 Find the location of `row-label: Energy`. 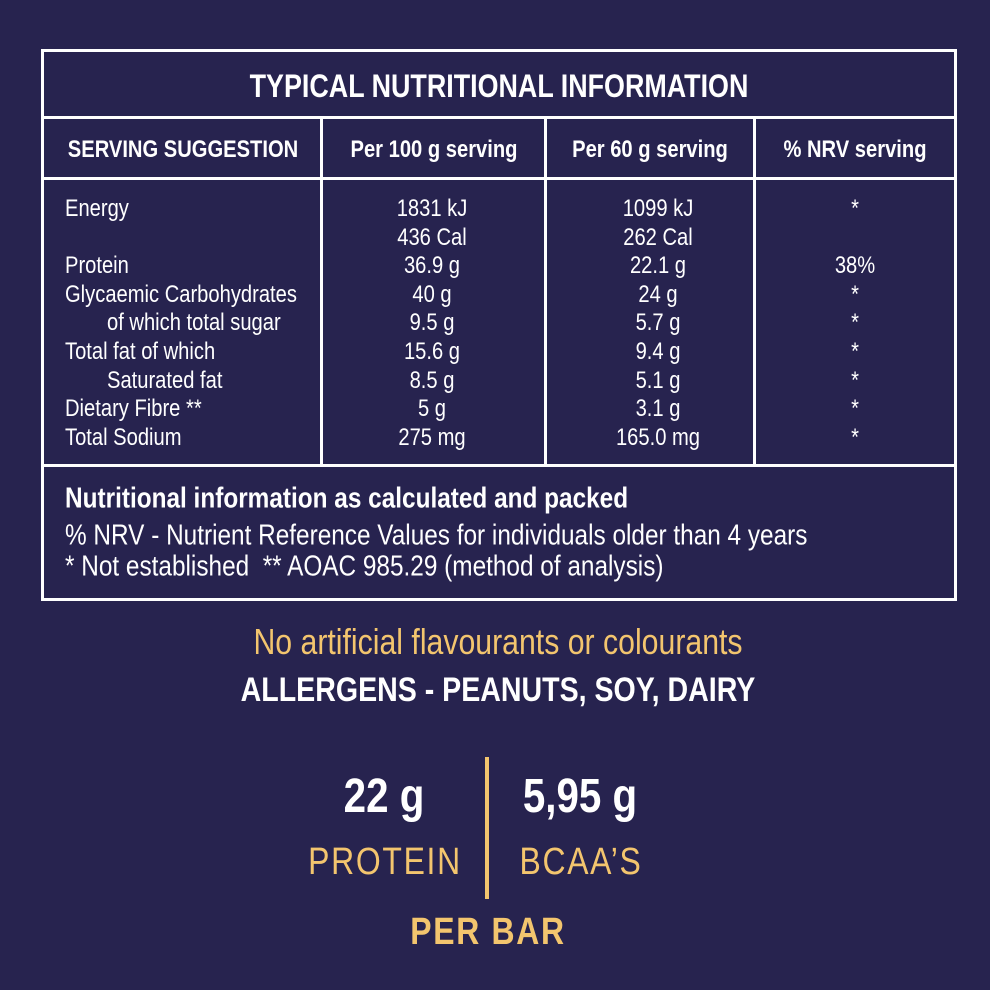

row-label: Energy is located at coordinates (97, 208).